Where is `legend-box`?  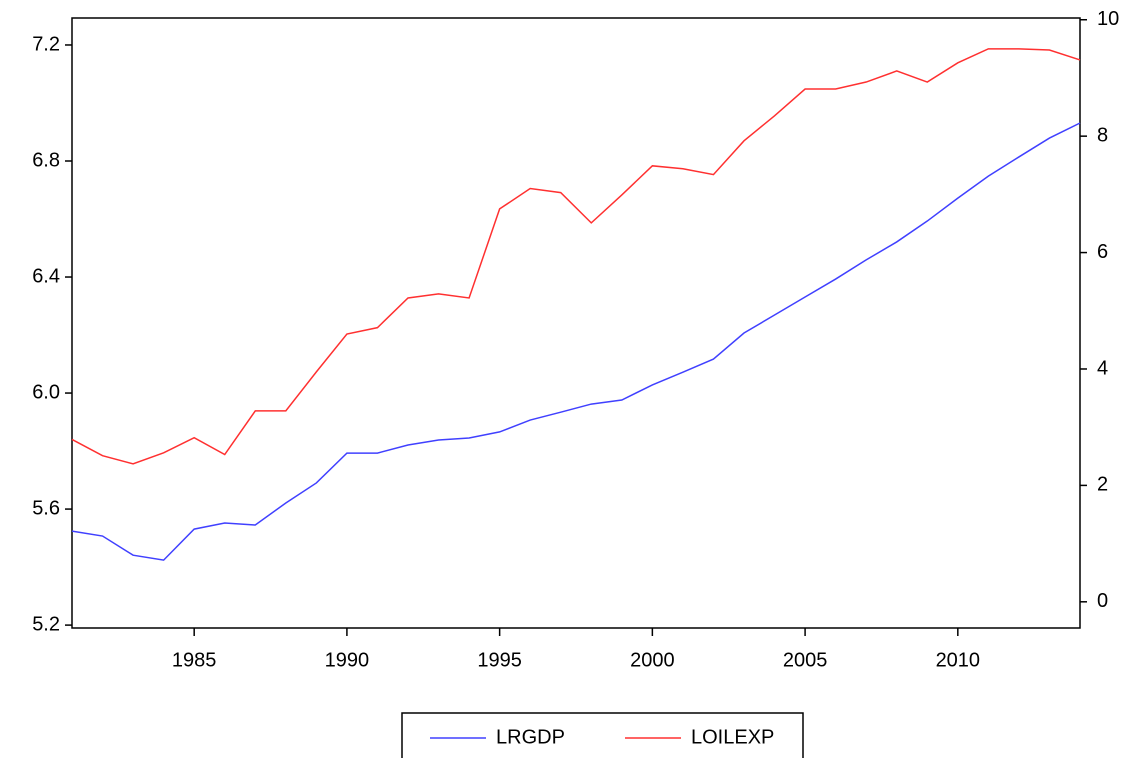 legend-box is located at coordinates (602, 735).